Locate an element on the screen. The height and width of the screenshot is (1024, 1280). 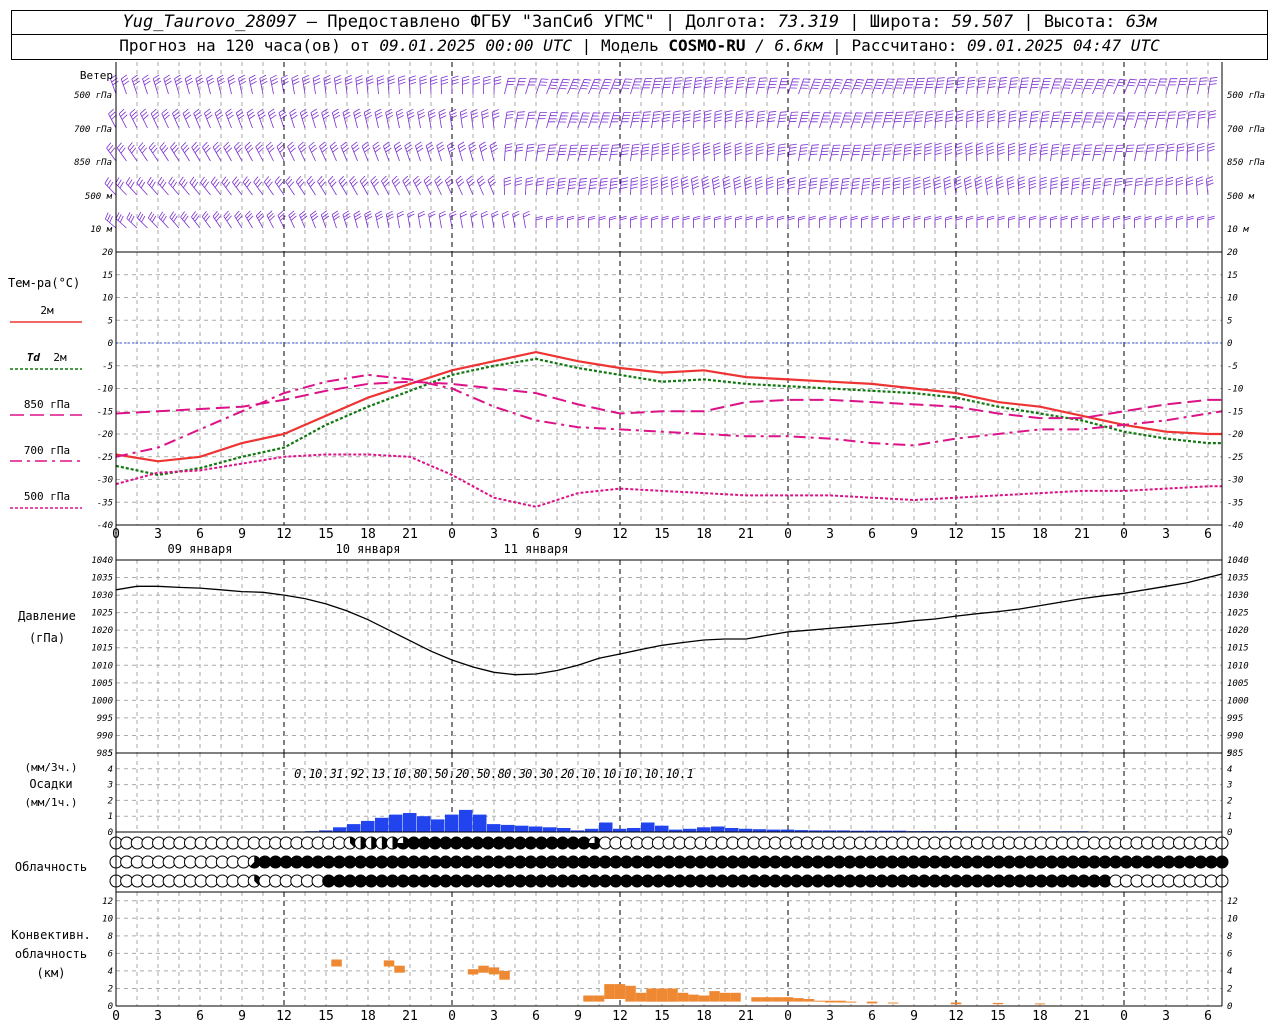
wind-barb-3-19.5 is located at coordinates (247, 186).